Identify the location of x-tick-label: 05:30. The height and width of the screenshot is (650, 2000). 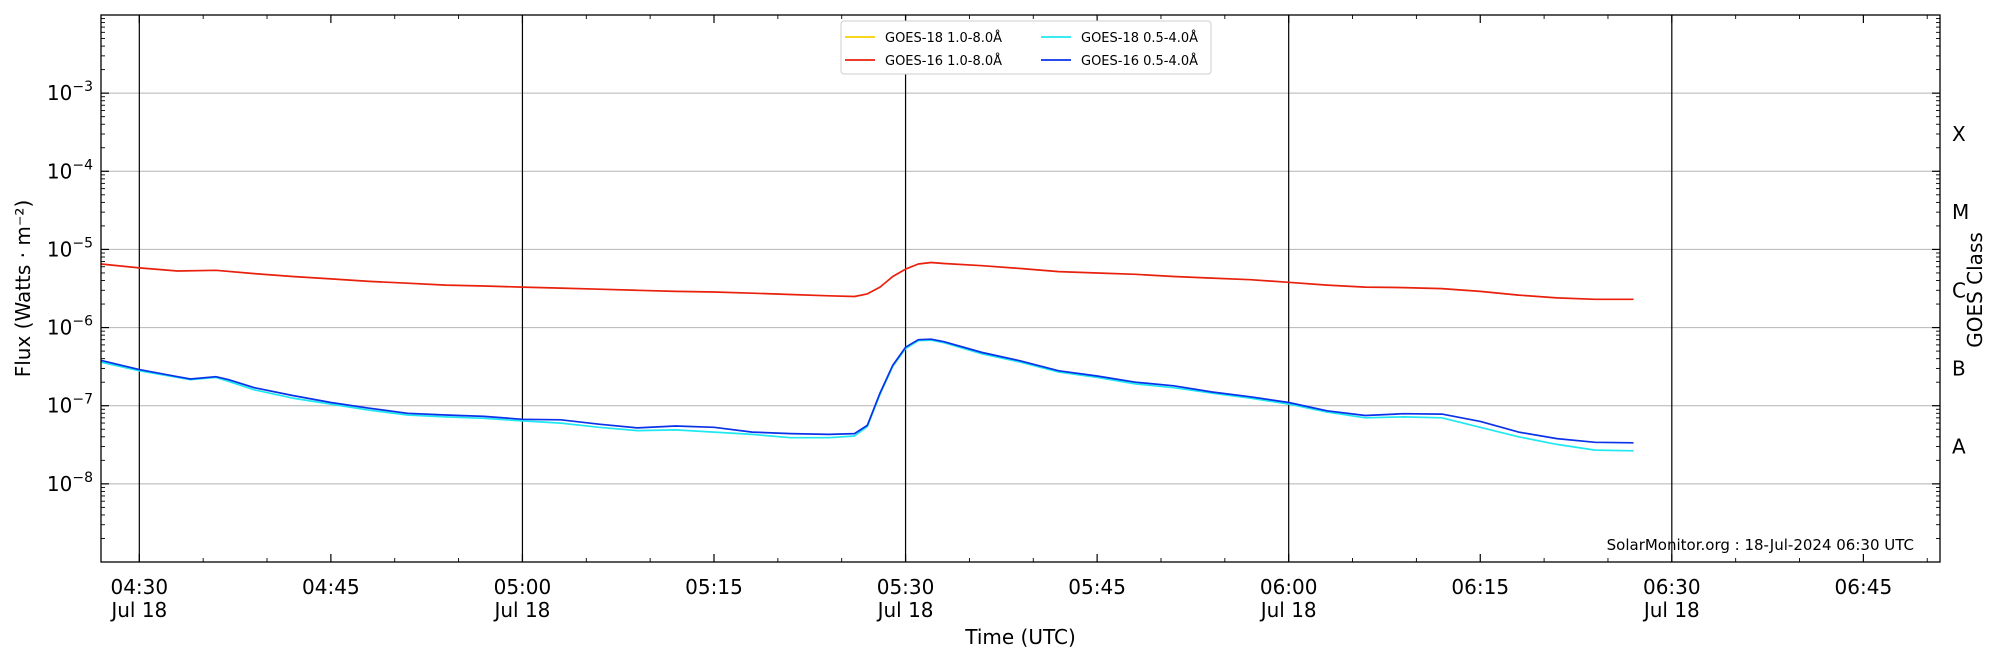
(906, 587).